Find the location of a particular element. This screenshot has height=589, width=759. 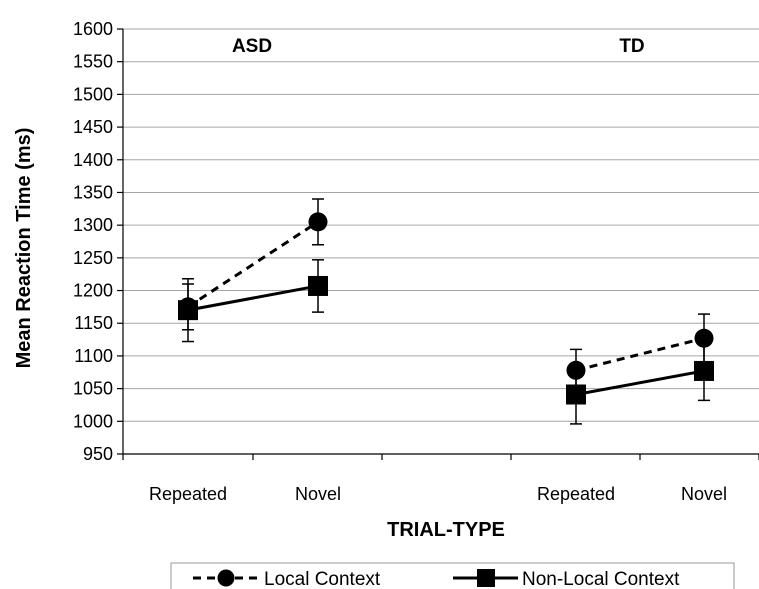

x-axis-ticks is located at coordinates (440, 457).